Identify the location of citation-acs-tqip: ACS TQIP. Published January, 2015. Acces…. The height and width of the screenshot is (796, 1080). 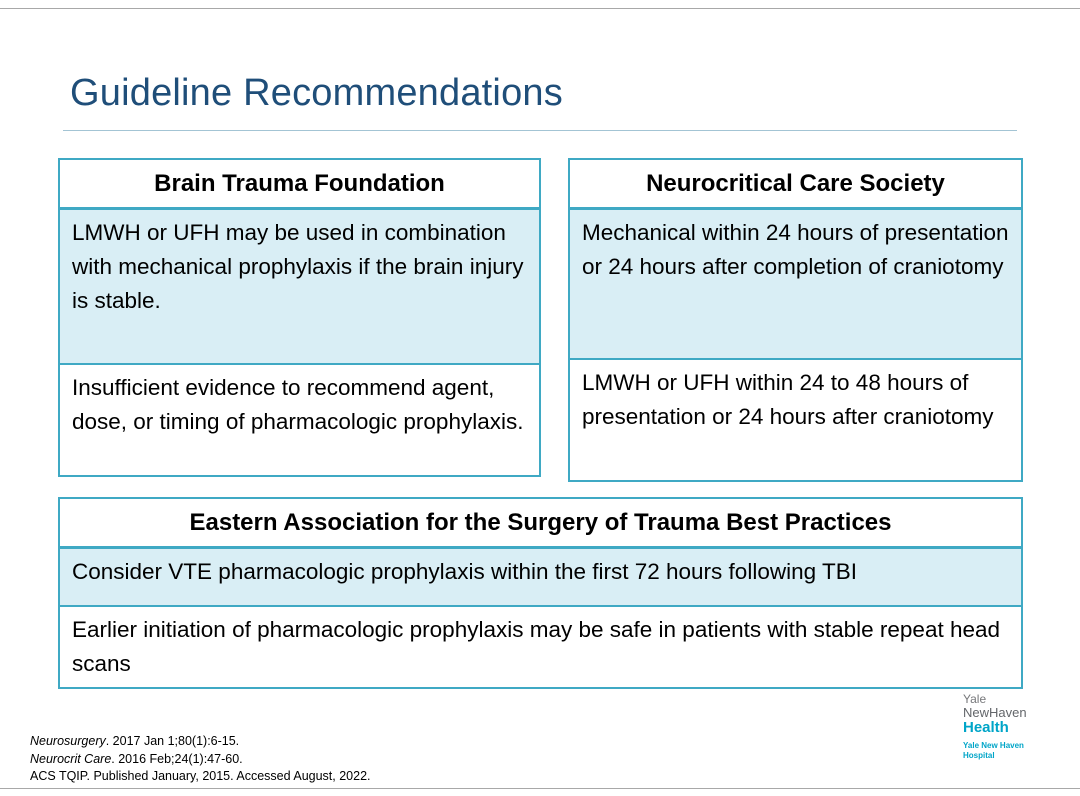
(200, 777).